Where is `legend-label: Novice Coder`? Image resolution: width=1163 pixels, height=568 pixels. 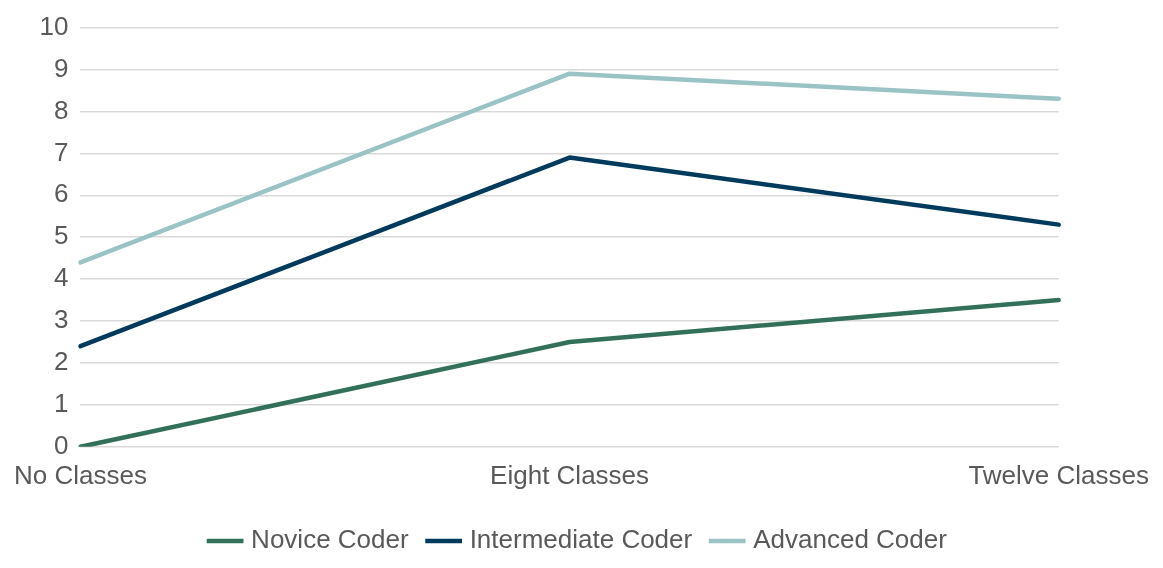
legend-label: Novice Coder is located at coordinates (330, 539).